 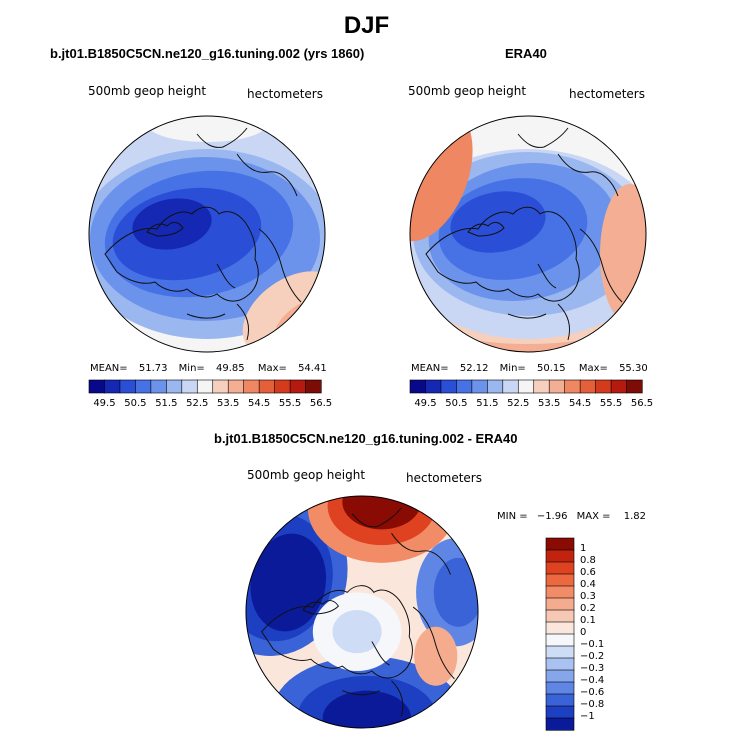 What do you see at coordinates (583, 548) in the screenshot?
I see `colorbar-tick-label: 1` at bounding box center [583, 548].